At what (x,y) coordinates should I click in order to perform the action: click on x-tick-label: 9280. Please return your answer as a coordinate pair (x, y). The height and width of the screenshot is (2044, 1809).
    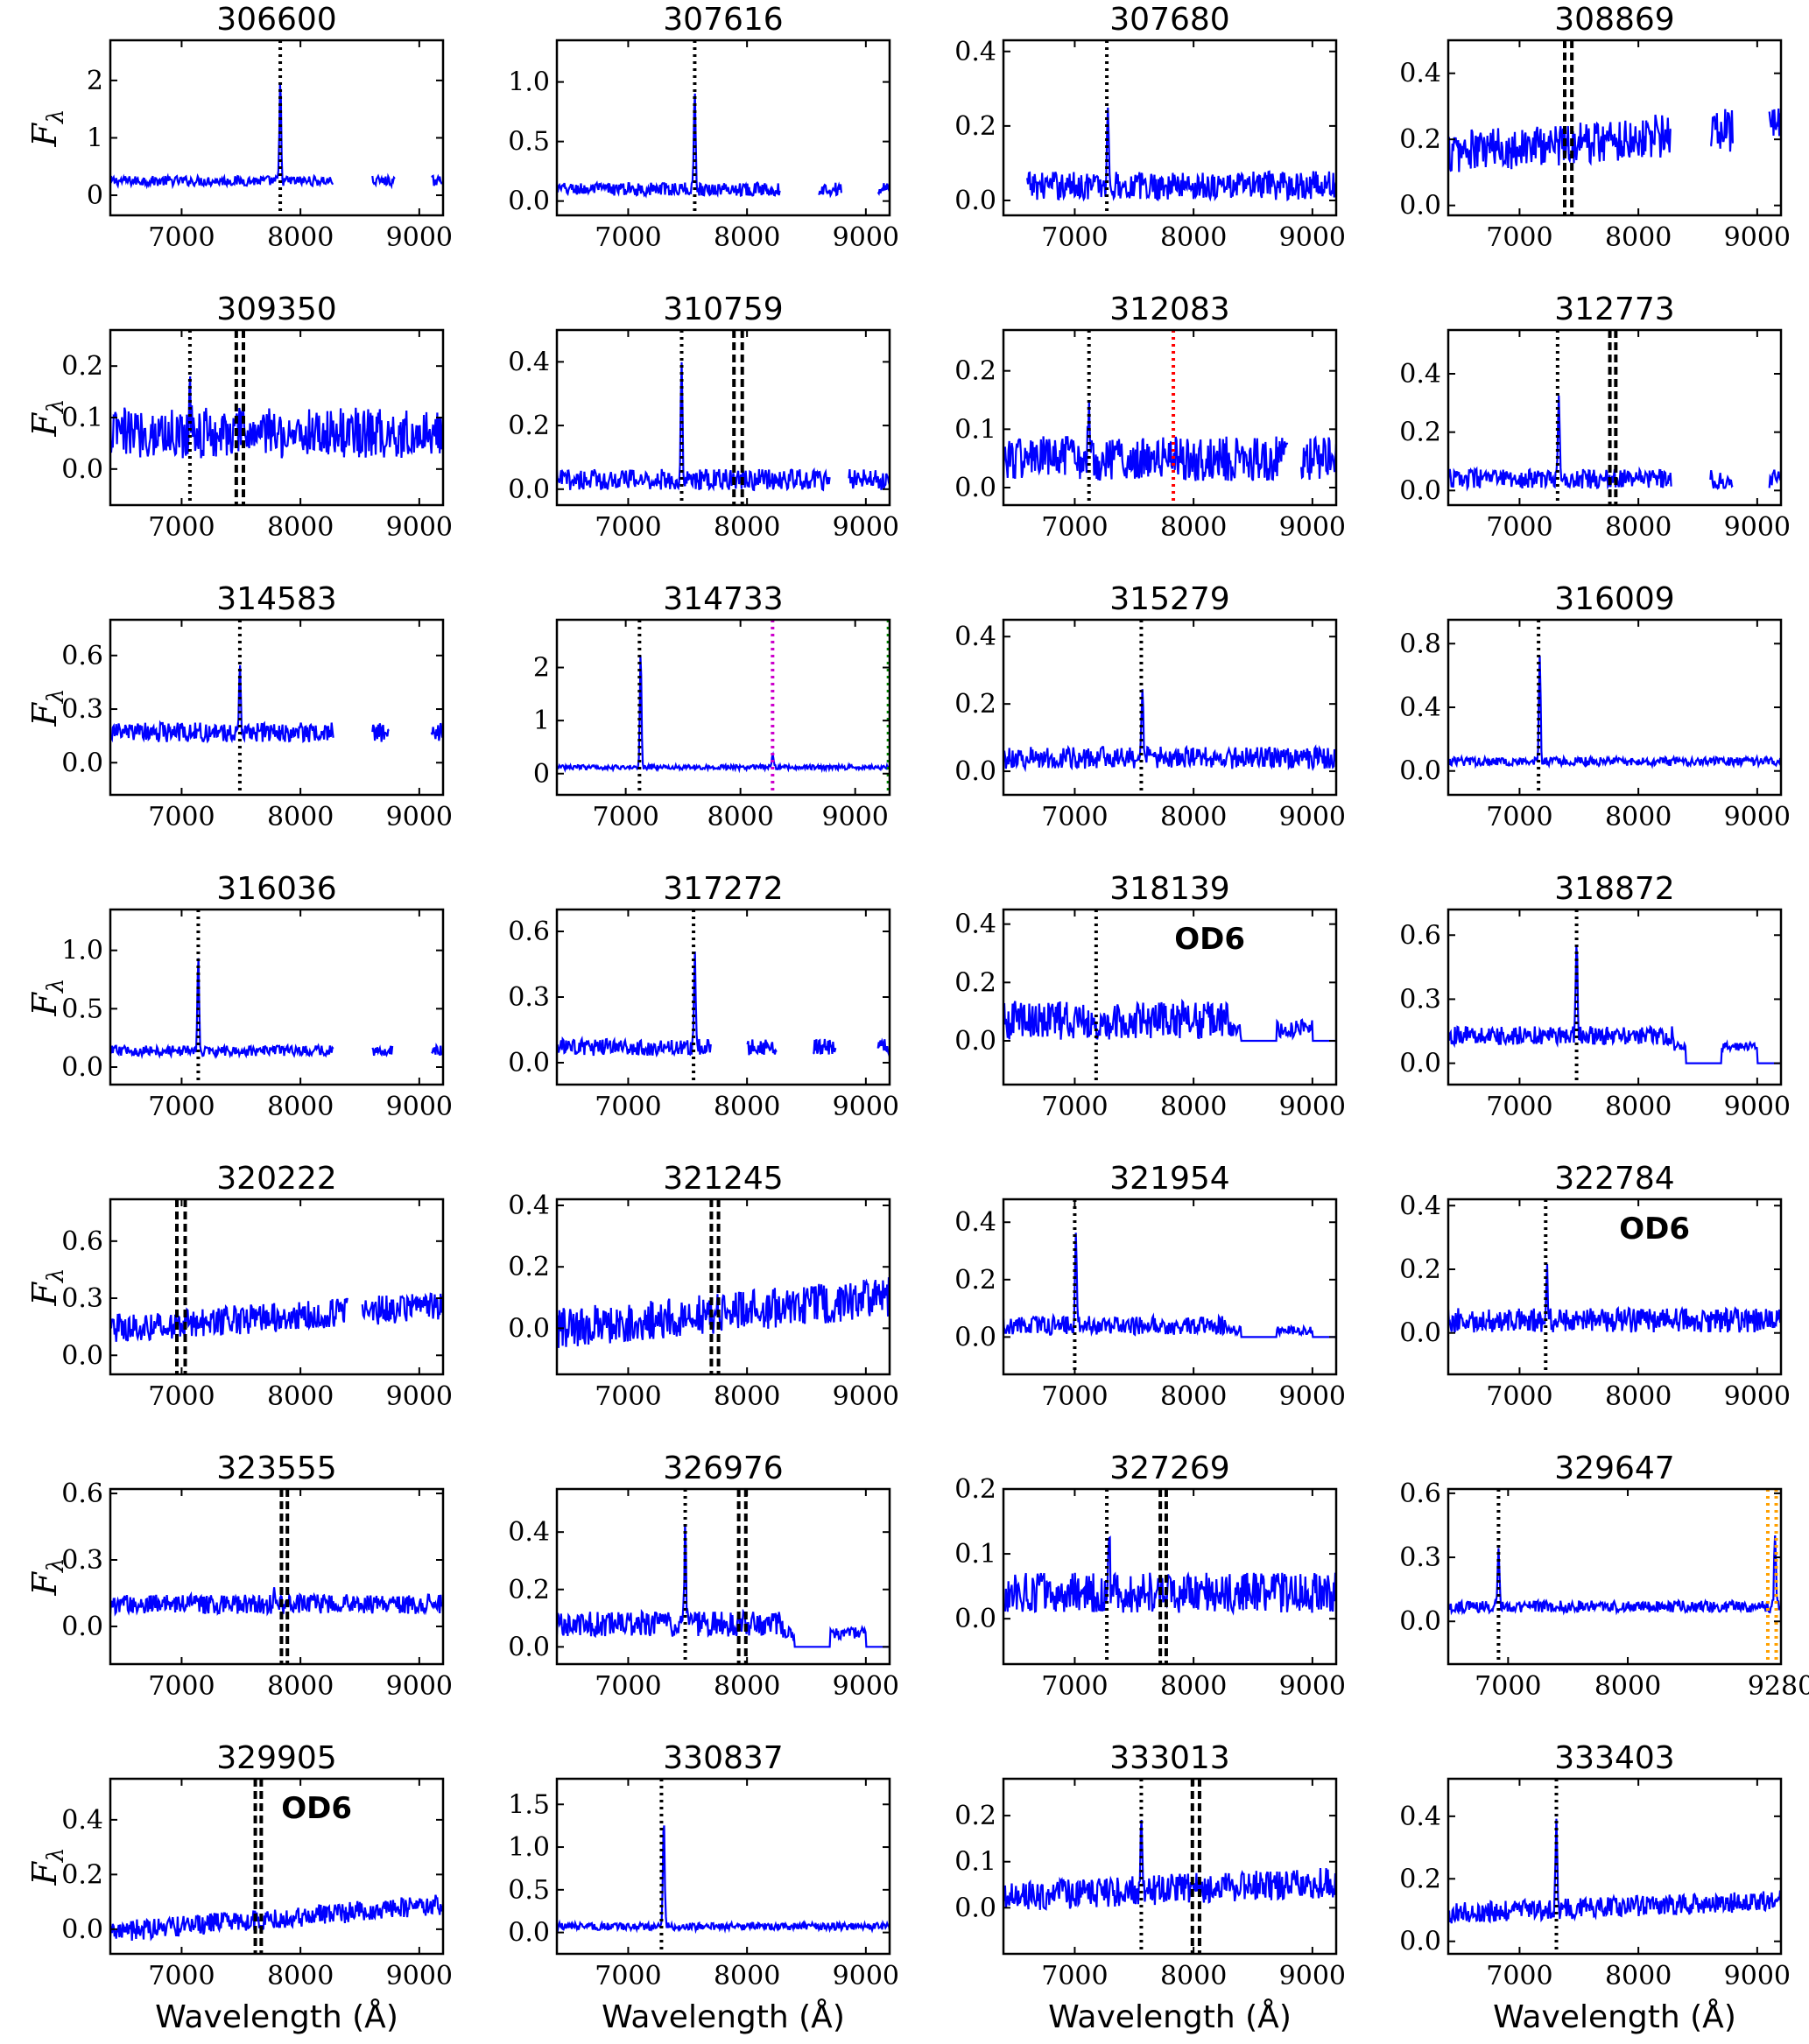
    Looking at the image, I should click on (1778, 1686).